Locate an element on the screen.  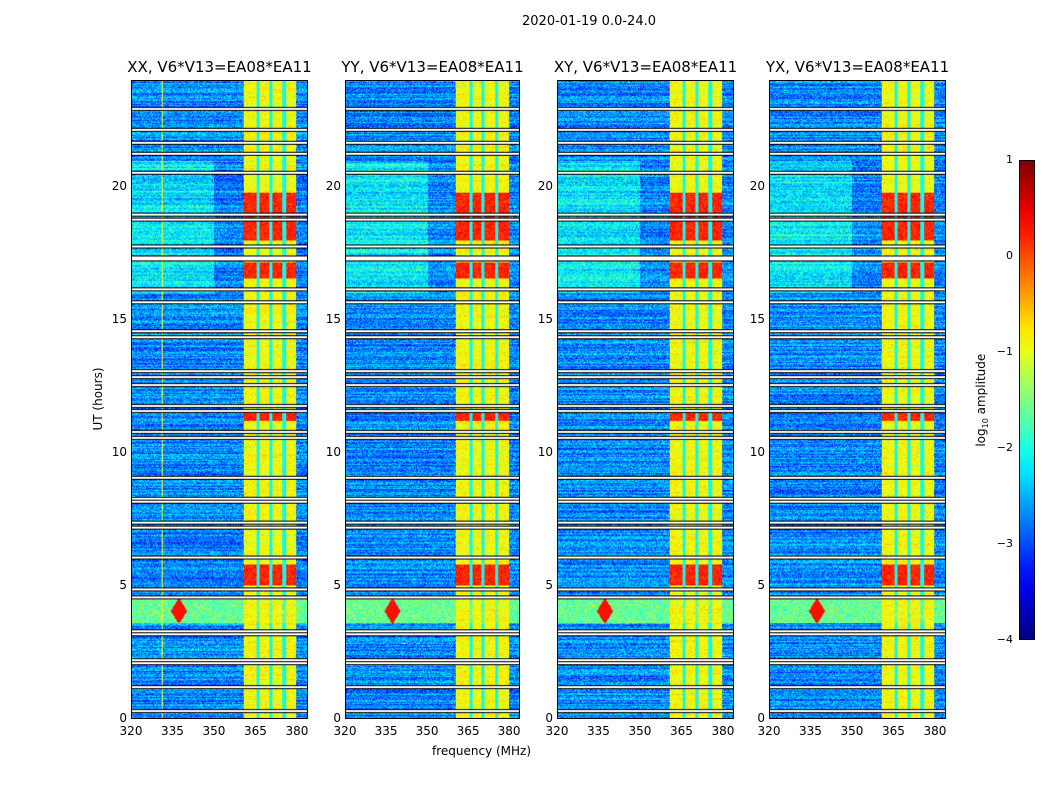
y-axis-label: UT (hours) is located at coordinates (98, 399).